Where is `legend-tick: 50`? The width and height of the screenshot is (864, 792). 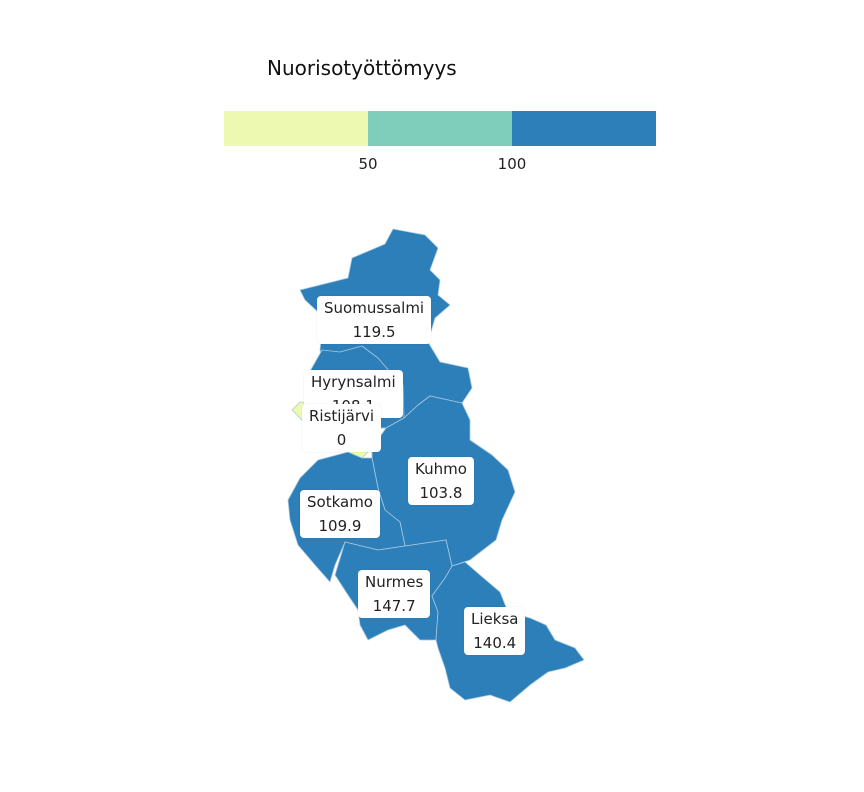 legend-tick: 50 is located at coordinates (368, 164).